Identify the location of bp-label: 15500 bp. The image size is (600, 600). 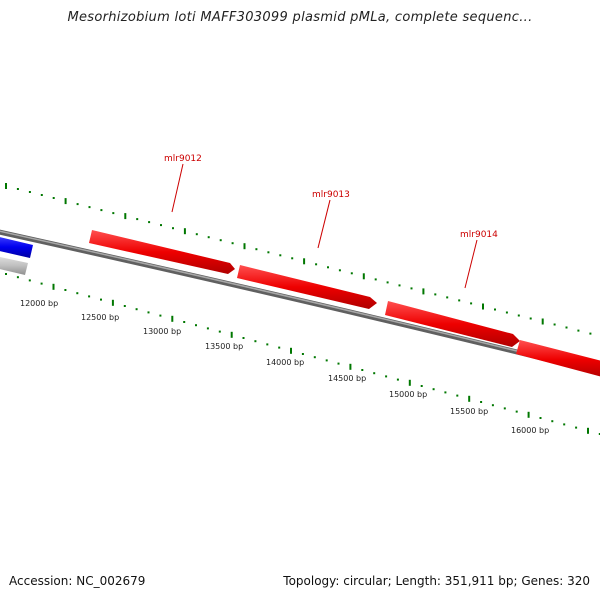
(469, 411).